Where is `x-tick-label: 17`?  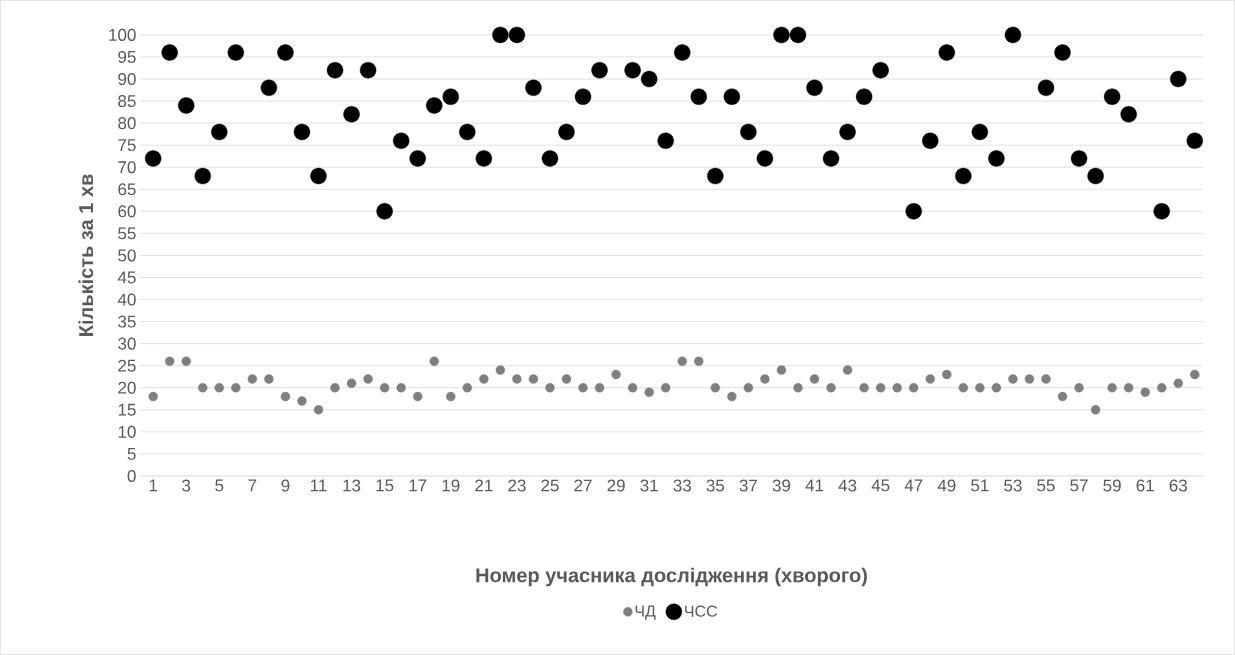 x-tick-label: 17 is located at coordinates (418, 485).